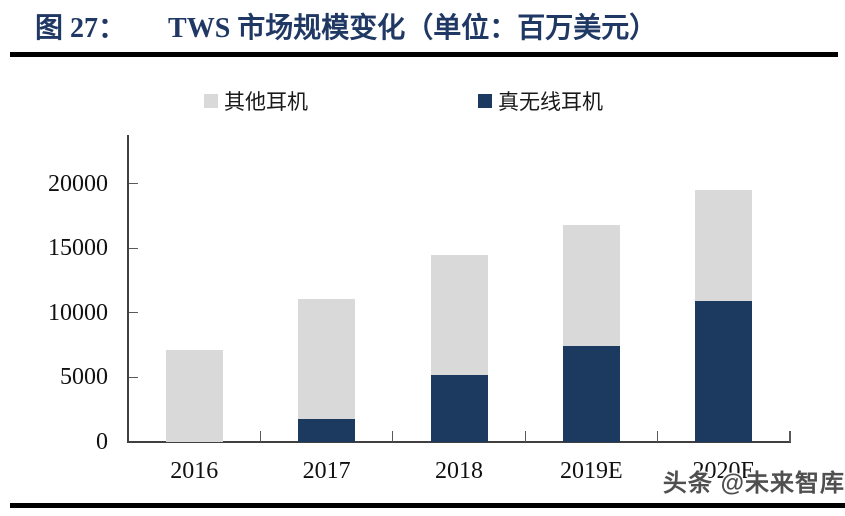 This screenshot has height=516, width=845. I want to click on x-axis-line, so click(459, 442).